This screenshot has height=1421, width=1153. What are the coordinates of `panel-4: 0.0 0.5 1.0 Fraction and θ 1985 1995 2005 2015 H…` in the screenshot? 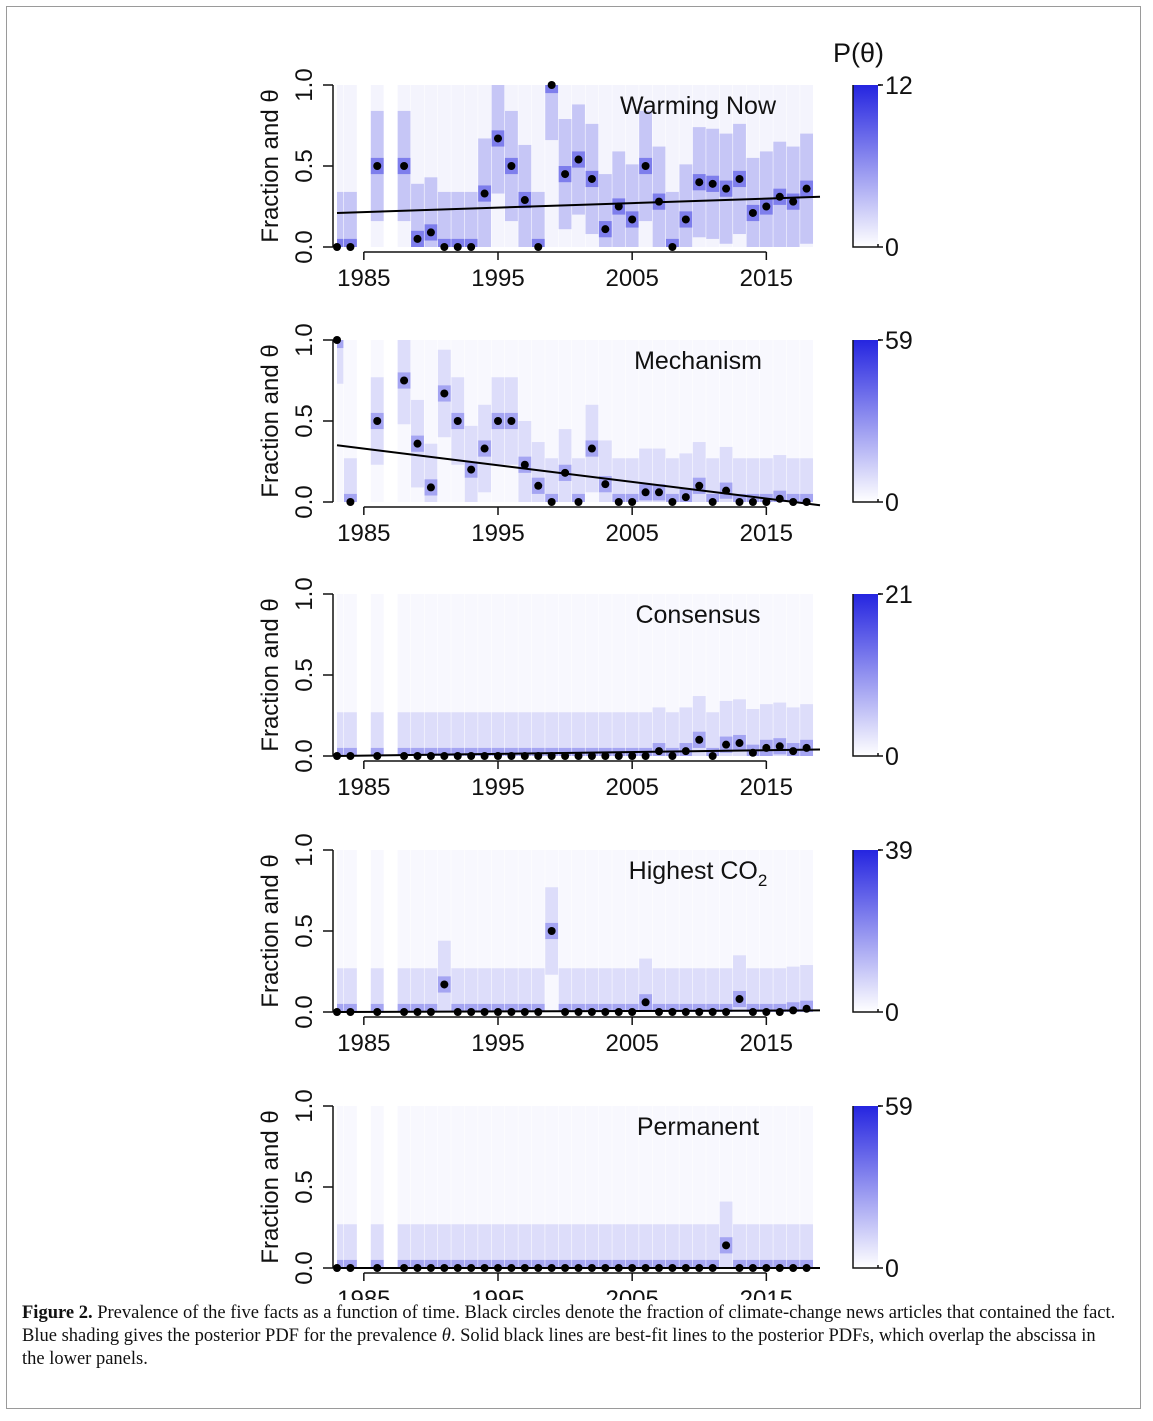 It's located at (585, 945).